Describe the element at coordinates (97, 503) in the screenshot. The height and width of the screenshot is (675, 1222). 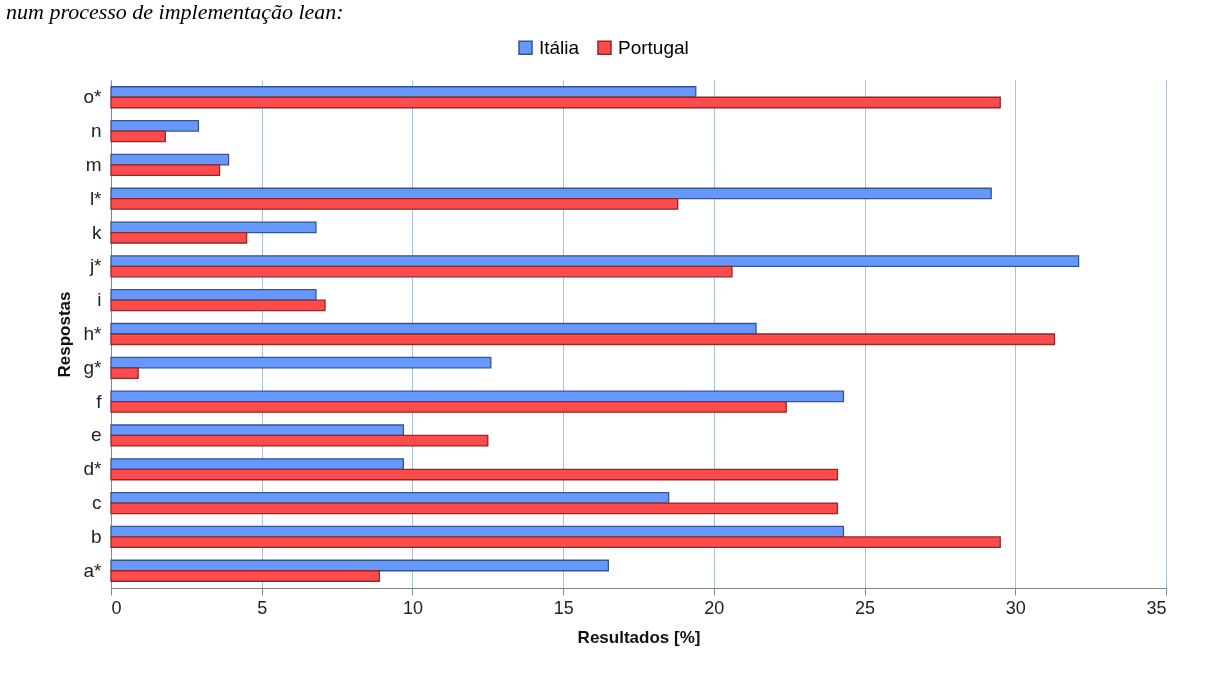
I see `y-tick-label: c` at that location.